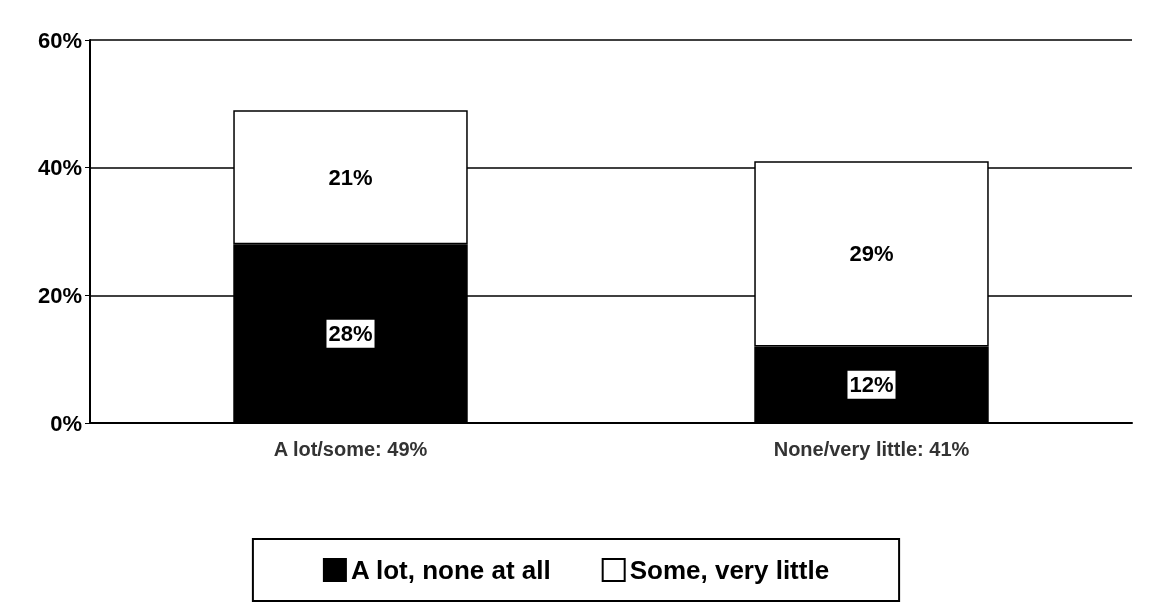  Describe the element at coordinates (729, 570) in the screenshot. I see `legend-label: Some, very little` at that location.